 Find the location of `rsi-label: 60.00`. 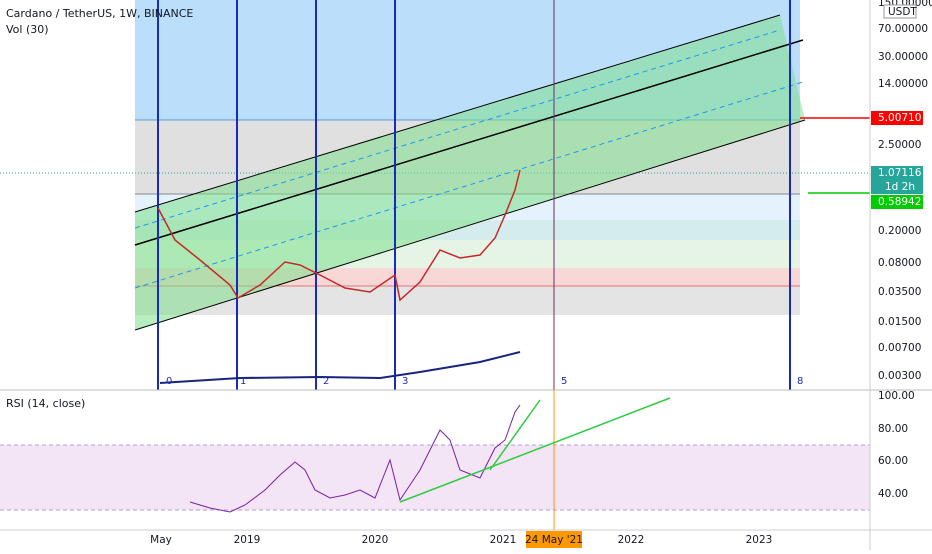

rsi-label: 60.00 is located at coordinates (893, 461).